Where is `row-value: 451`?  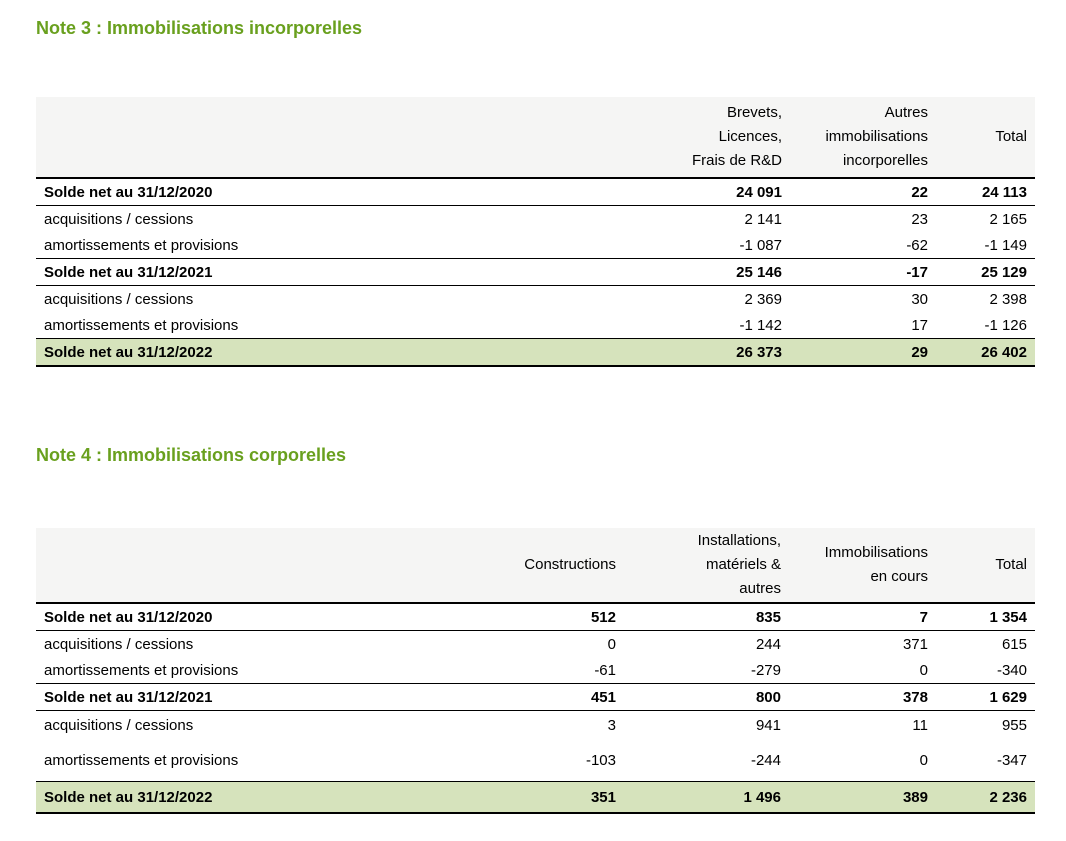 row-value: 451 is located at coordinates (603, 697).